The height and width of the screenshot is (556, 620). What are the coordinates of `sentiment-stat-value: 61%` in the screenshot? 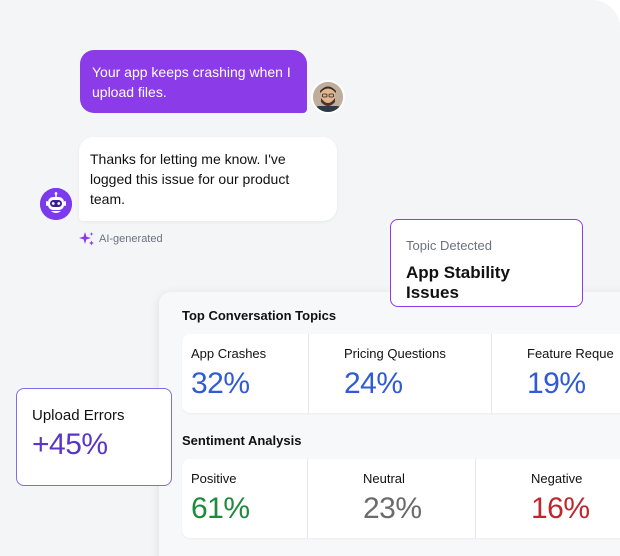 It's located at (220, 508).